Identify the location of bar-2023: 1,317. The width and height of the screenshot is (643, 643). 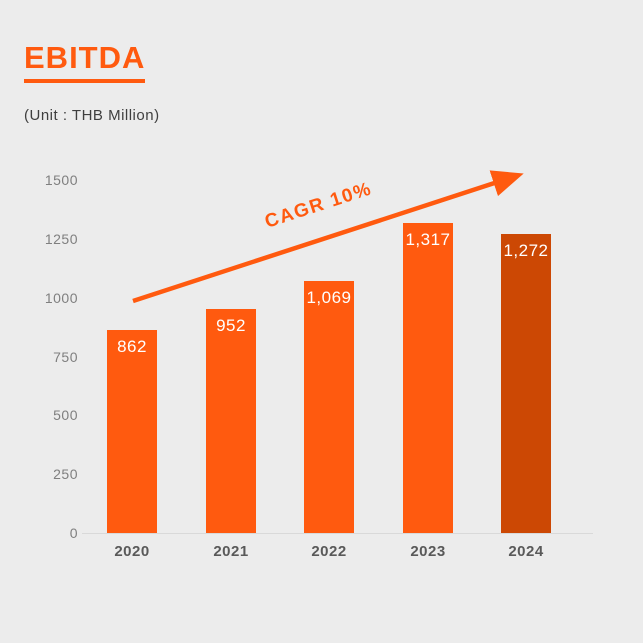
(428, 378).